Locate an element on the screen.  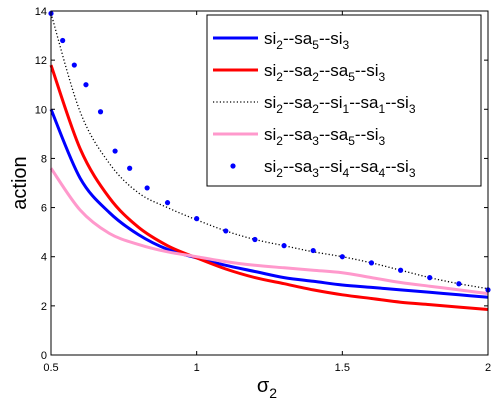
y-tick-label: 6 is located at coordinates (44, 209).